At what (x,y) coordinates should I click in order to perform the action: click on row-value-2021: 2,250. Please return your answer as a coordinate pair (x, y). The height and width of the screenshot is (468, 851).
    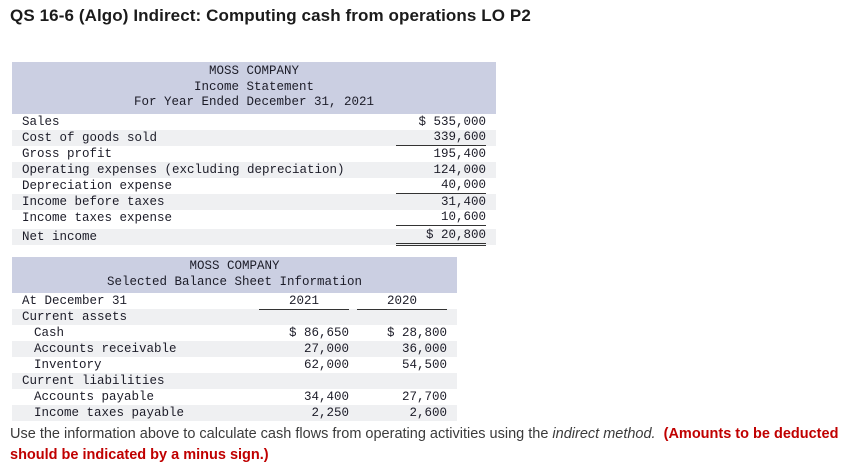
    Looking at the image, I should click on (330, 413).